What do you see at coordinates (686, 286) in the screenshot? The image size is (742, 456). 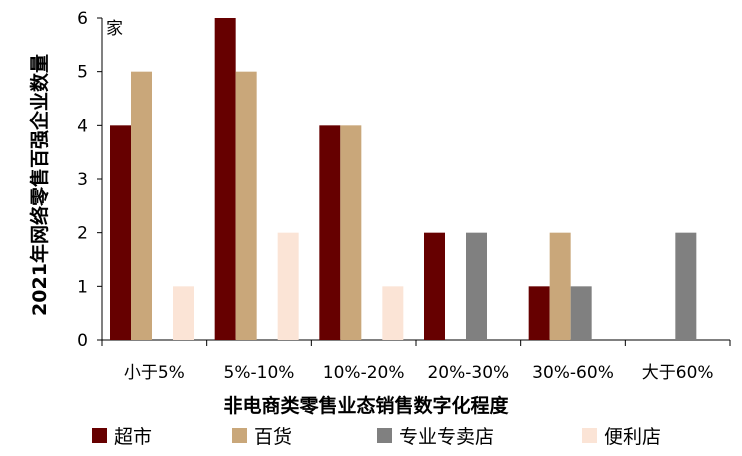 I see `bar-专业专卖店-大于60%` at bounding box center [686, 286].